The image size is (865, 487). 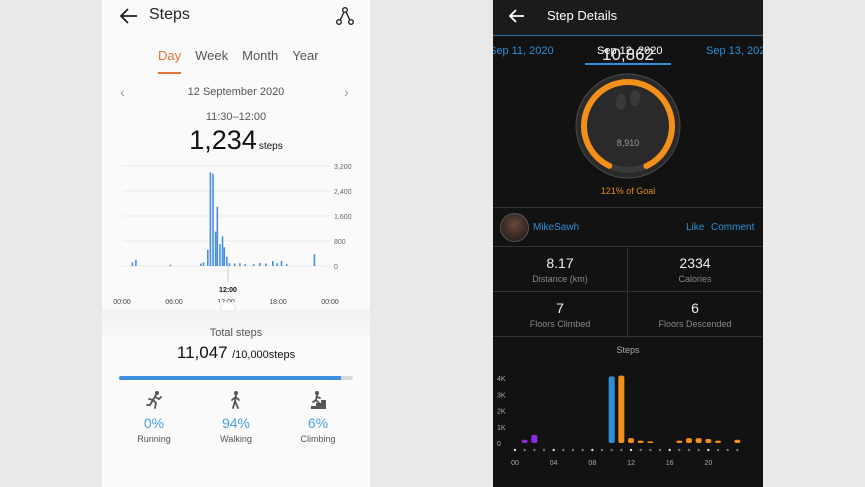 What do you see at coordinates (305, 55) in the screenshot?
I see `tab-year: Year` at bounding box center [305, 55].